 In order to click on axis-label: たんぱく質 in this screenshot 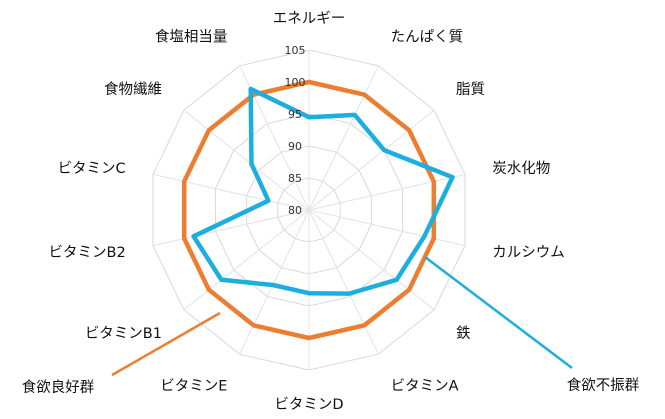, I will do `click(427, 37)`.